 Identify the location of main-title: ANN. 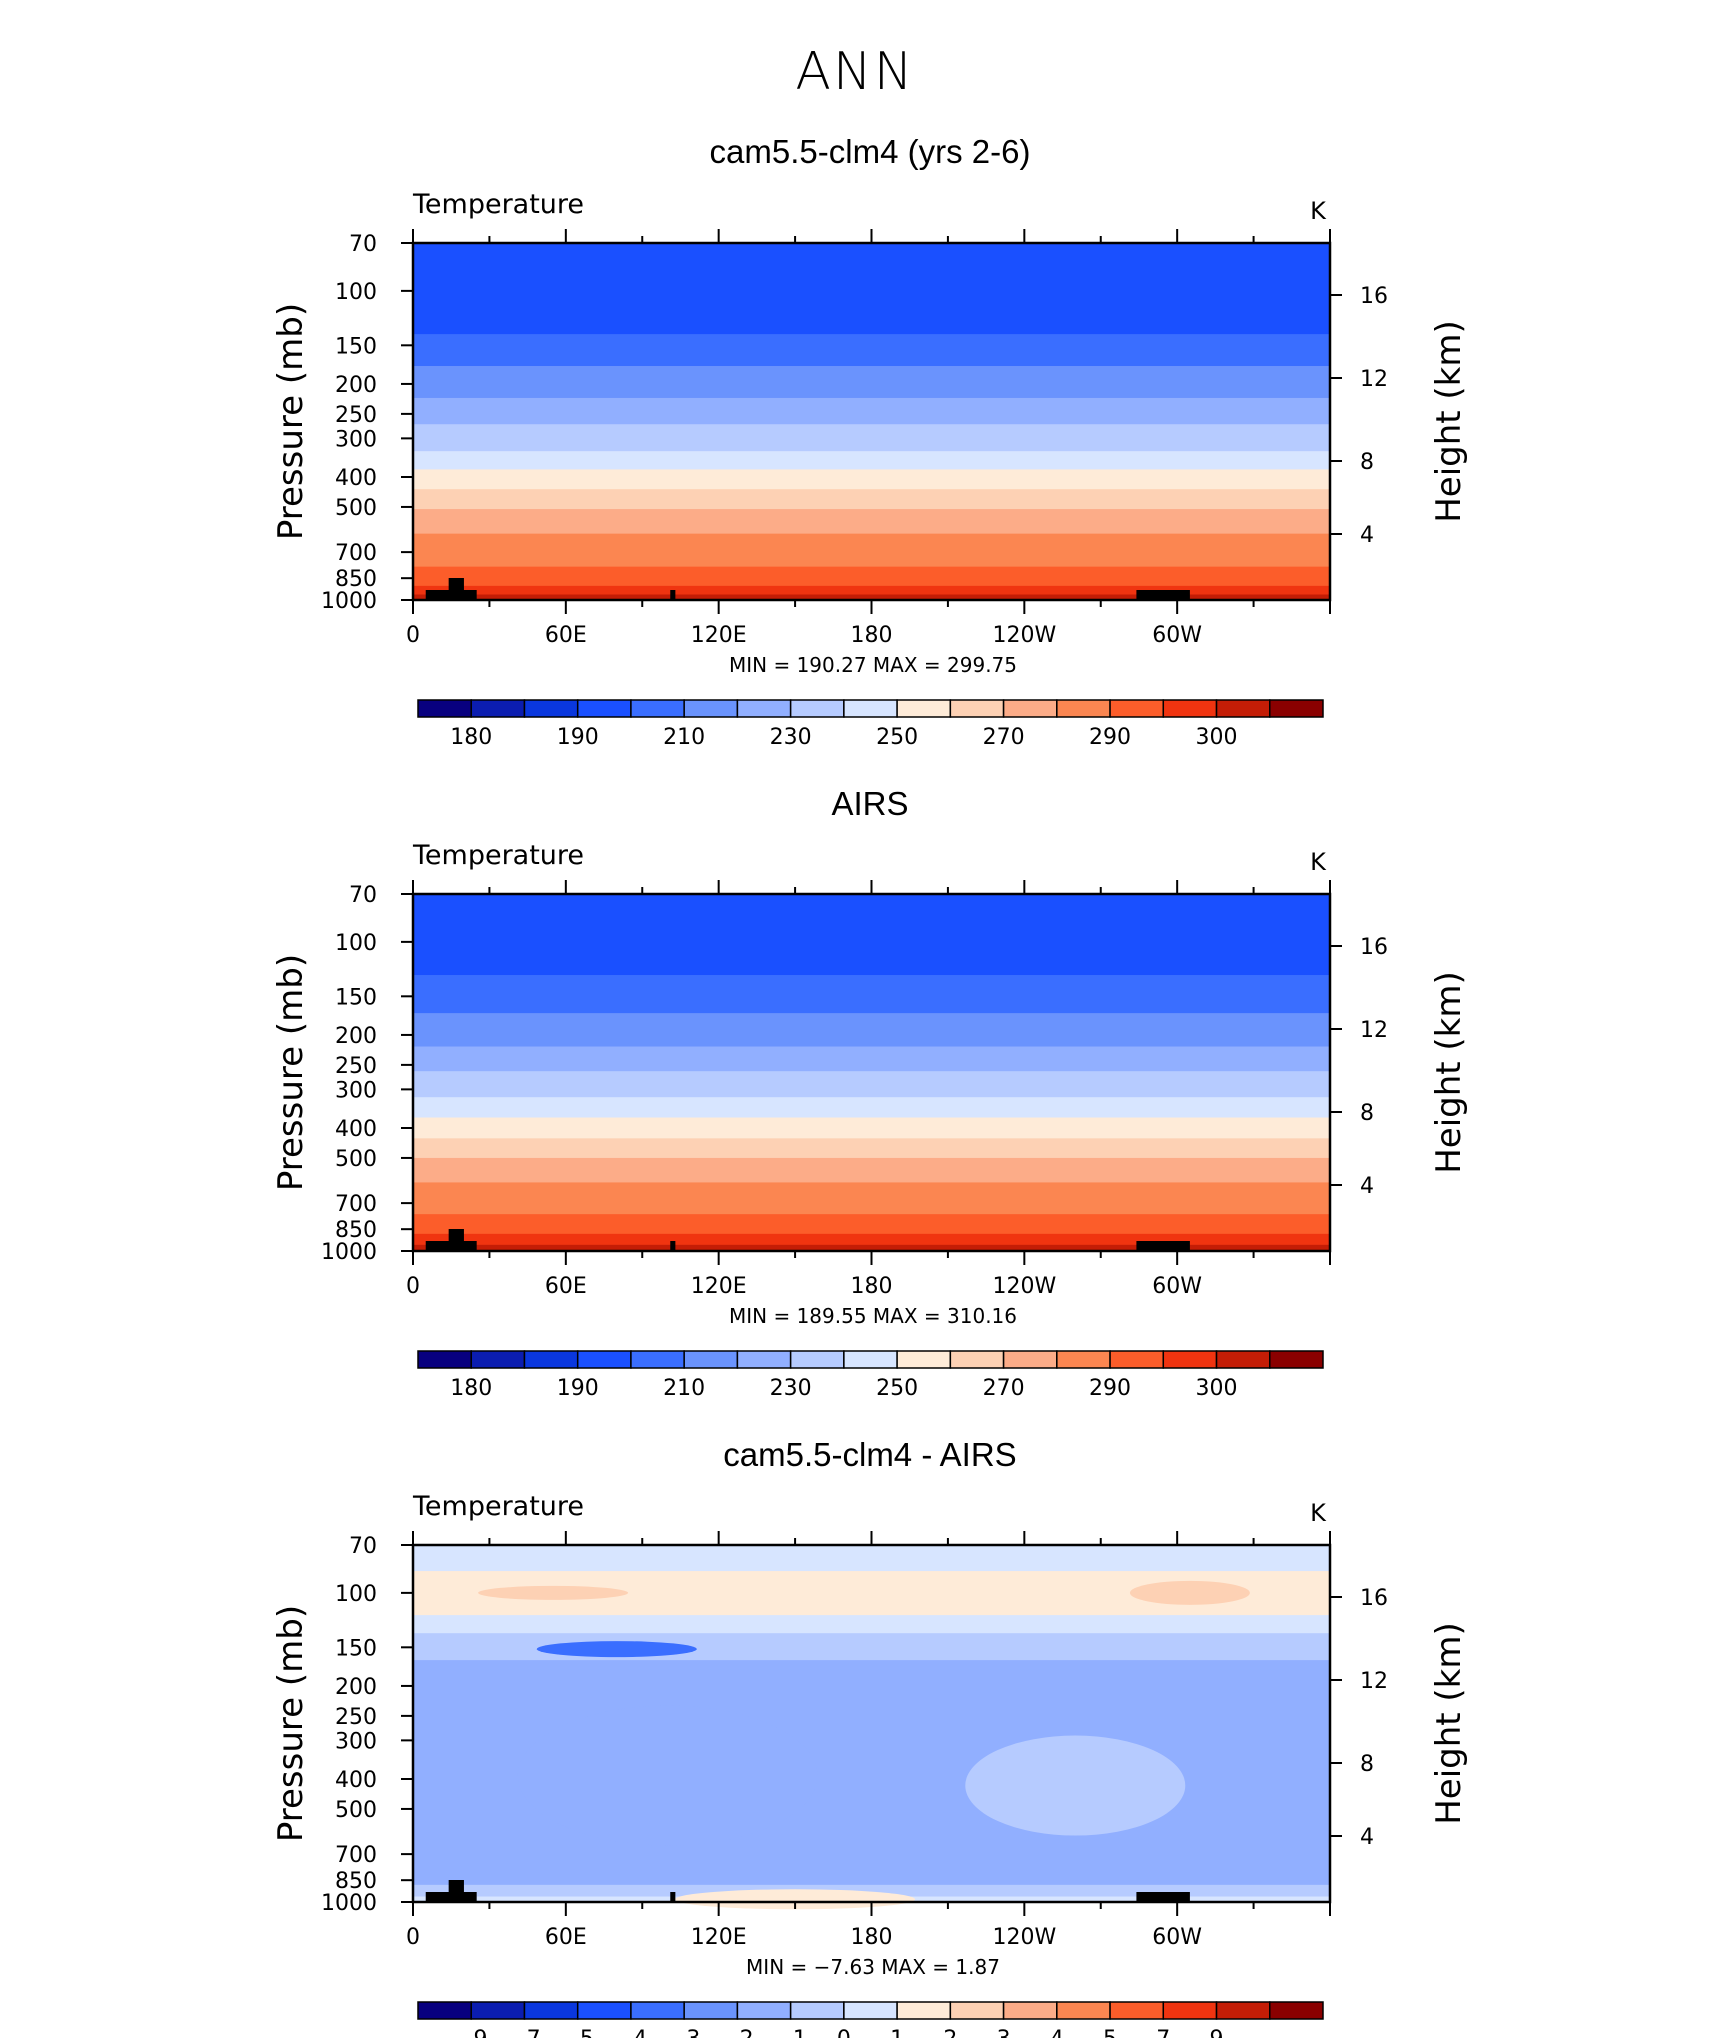
(855, 72).